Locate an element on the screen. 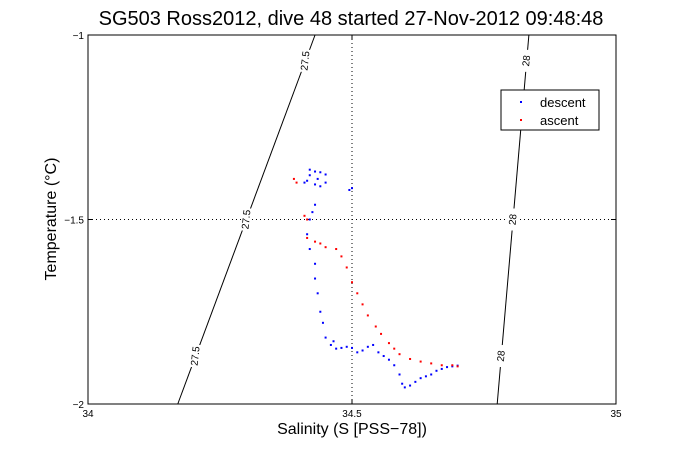 This screenshot has height=454, width=681. legend-label: descent is located at coordinates (563, 102).